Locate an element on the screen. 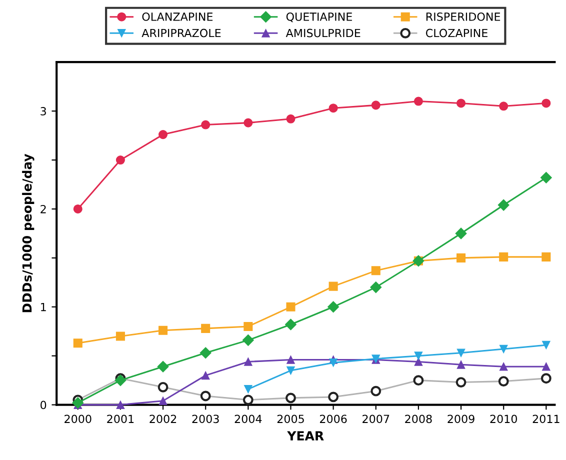 The image size is (566, 460). x-tick-label: 2002 is located at coordinates (163, 419).